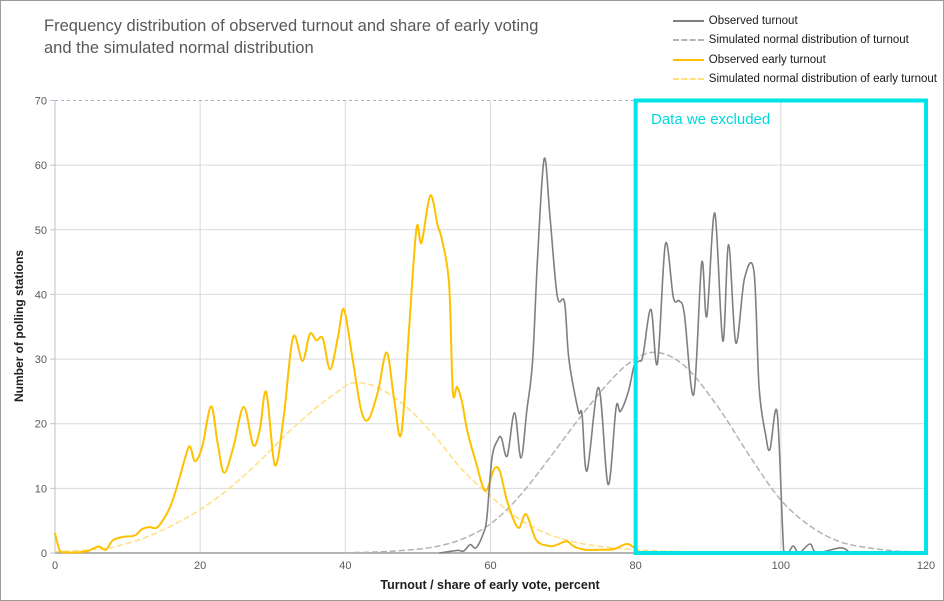 This screenshot has height=601, width=944. I want to click on legend-label: Observed early turnout, so click(767, 59).